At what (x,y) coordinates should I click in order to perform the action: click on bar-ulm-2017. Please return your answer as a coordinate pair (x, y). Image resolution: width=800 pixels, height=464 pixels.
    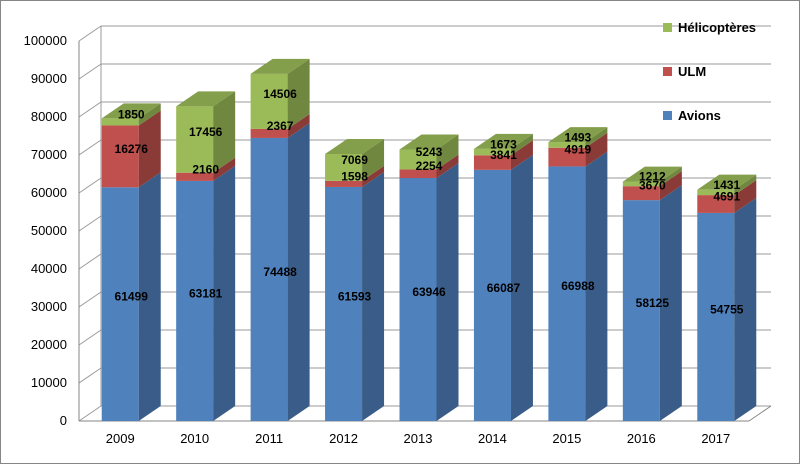
    Looking at the image, I should click on (727, 196).